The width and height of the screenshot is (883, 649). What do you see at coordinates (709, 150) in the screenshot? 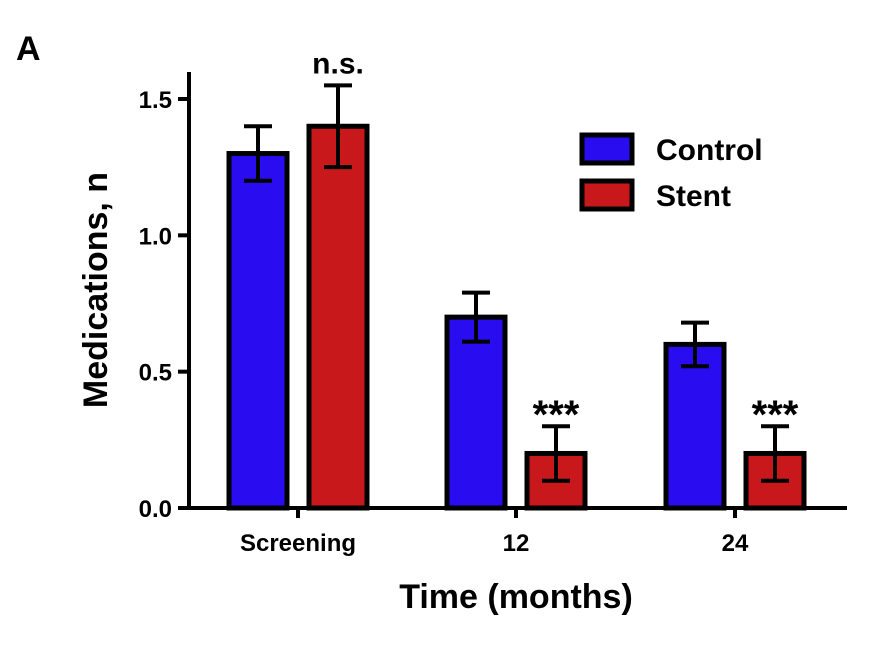
I see `legend-label-control: Control` at bounding box center [709, 150].